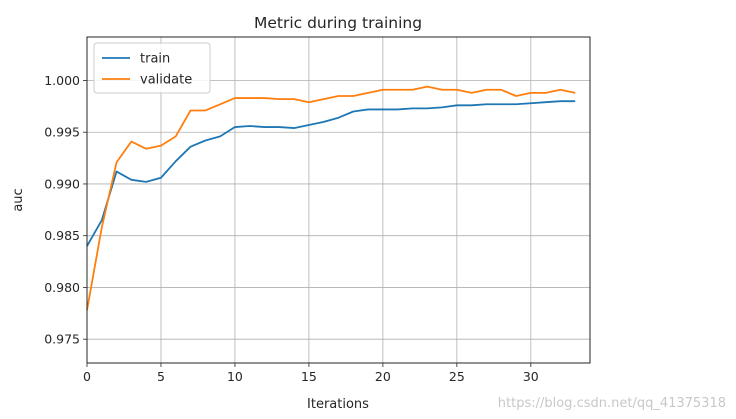  Describe the element at coordinates (166, 80) in the screenshot. I see `legend-label-validate: validate` at that location.